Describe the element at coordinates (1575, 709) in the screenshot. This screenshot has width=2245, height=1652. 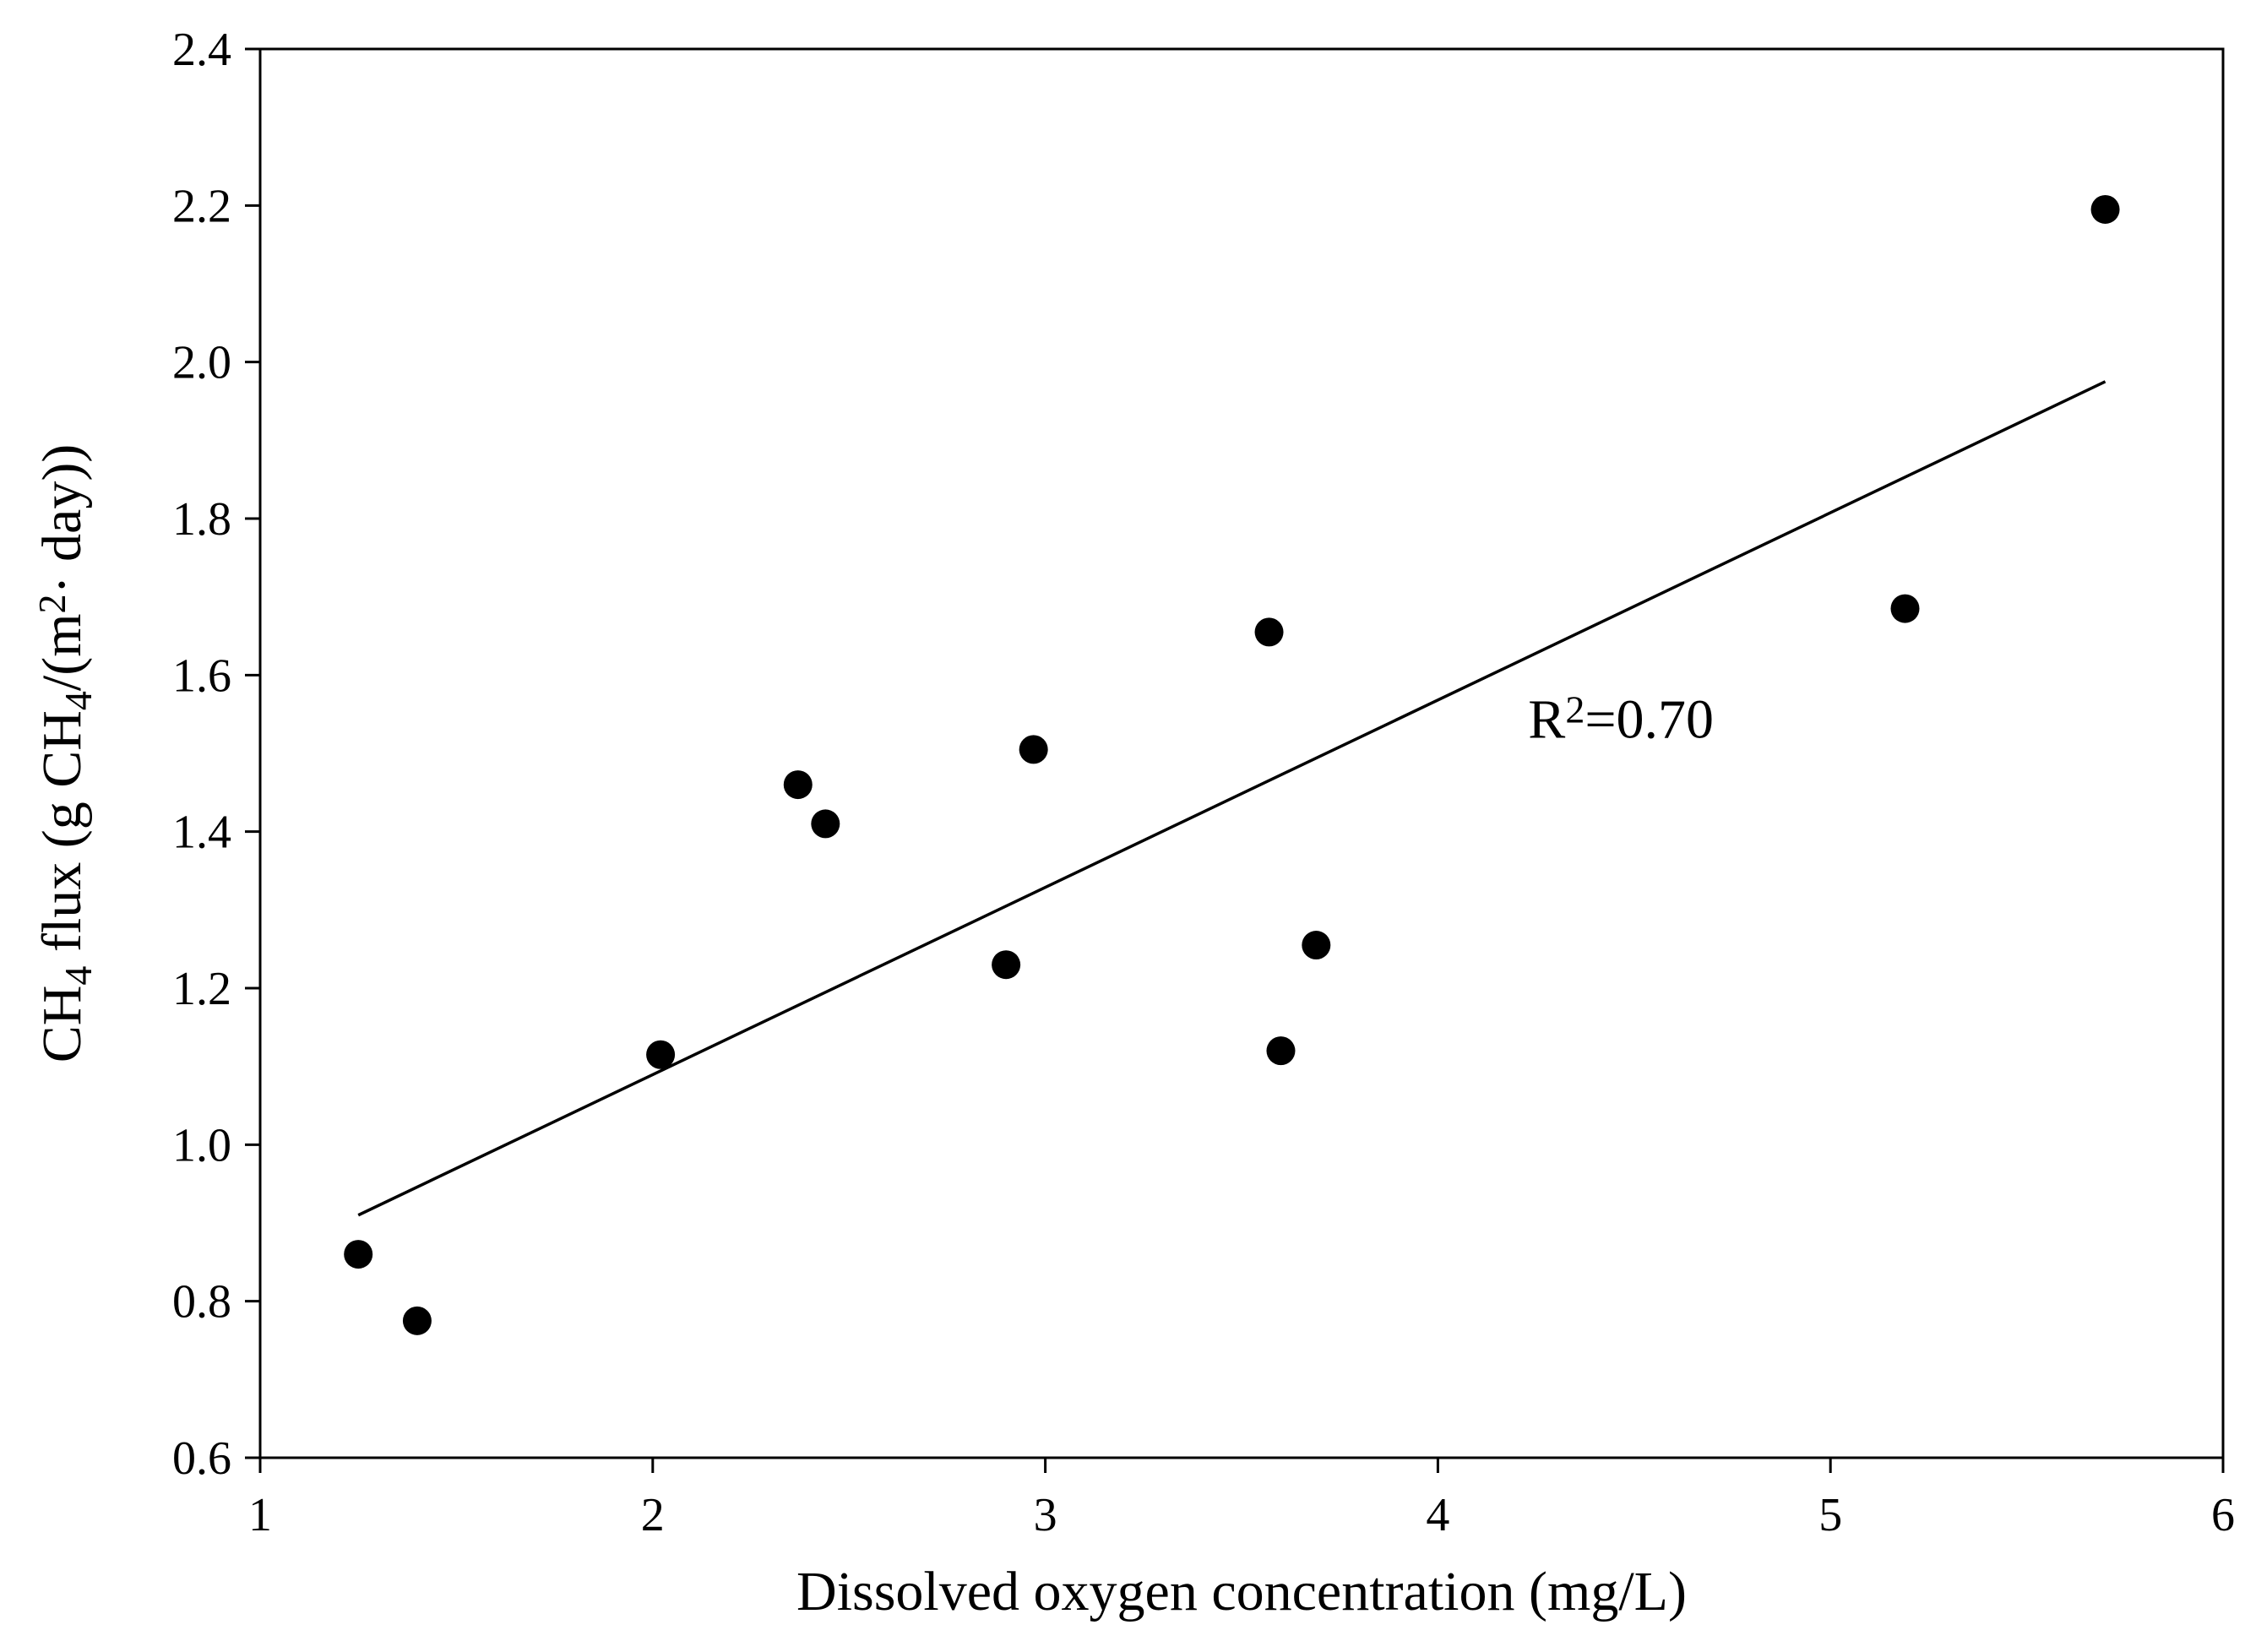
I see `r-squared-sup: 2` at that location.